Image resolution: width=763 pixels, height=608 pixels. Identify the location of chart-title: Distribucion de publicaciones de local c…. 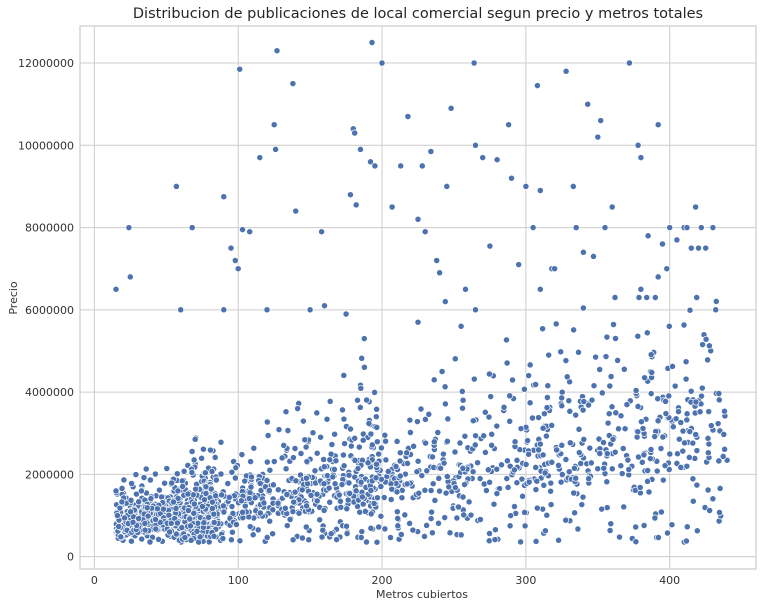
(418, 14).